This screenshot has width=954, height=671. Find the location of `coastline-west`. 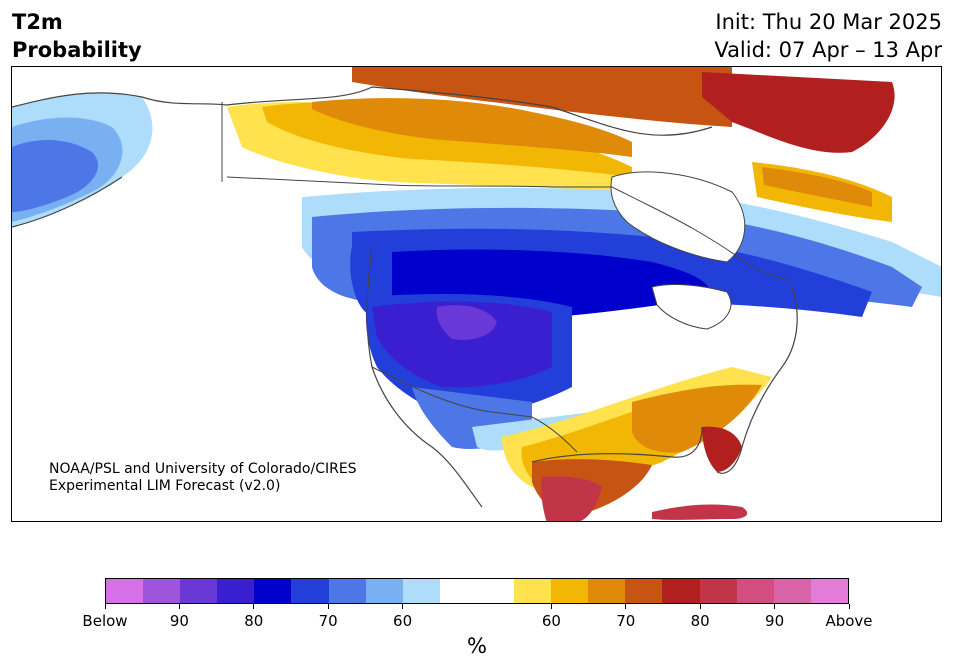

coastline-west is located at coordinates (424, 377).